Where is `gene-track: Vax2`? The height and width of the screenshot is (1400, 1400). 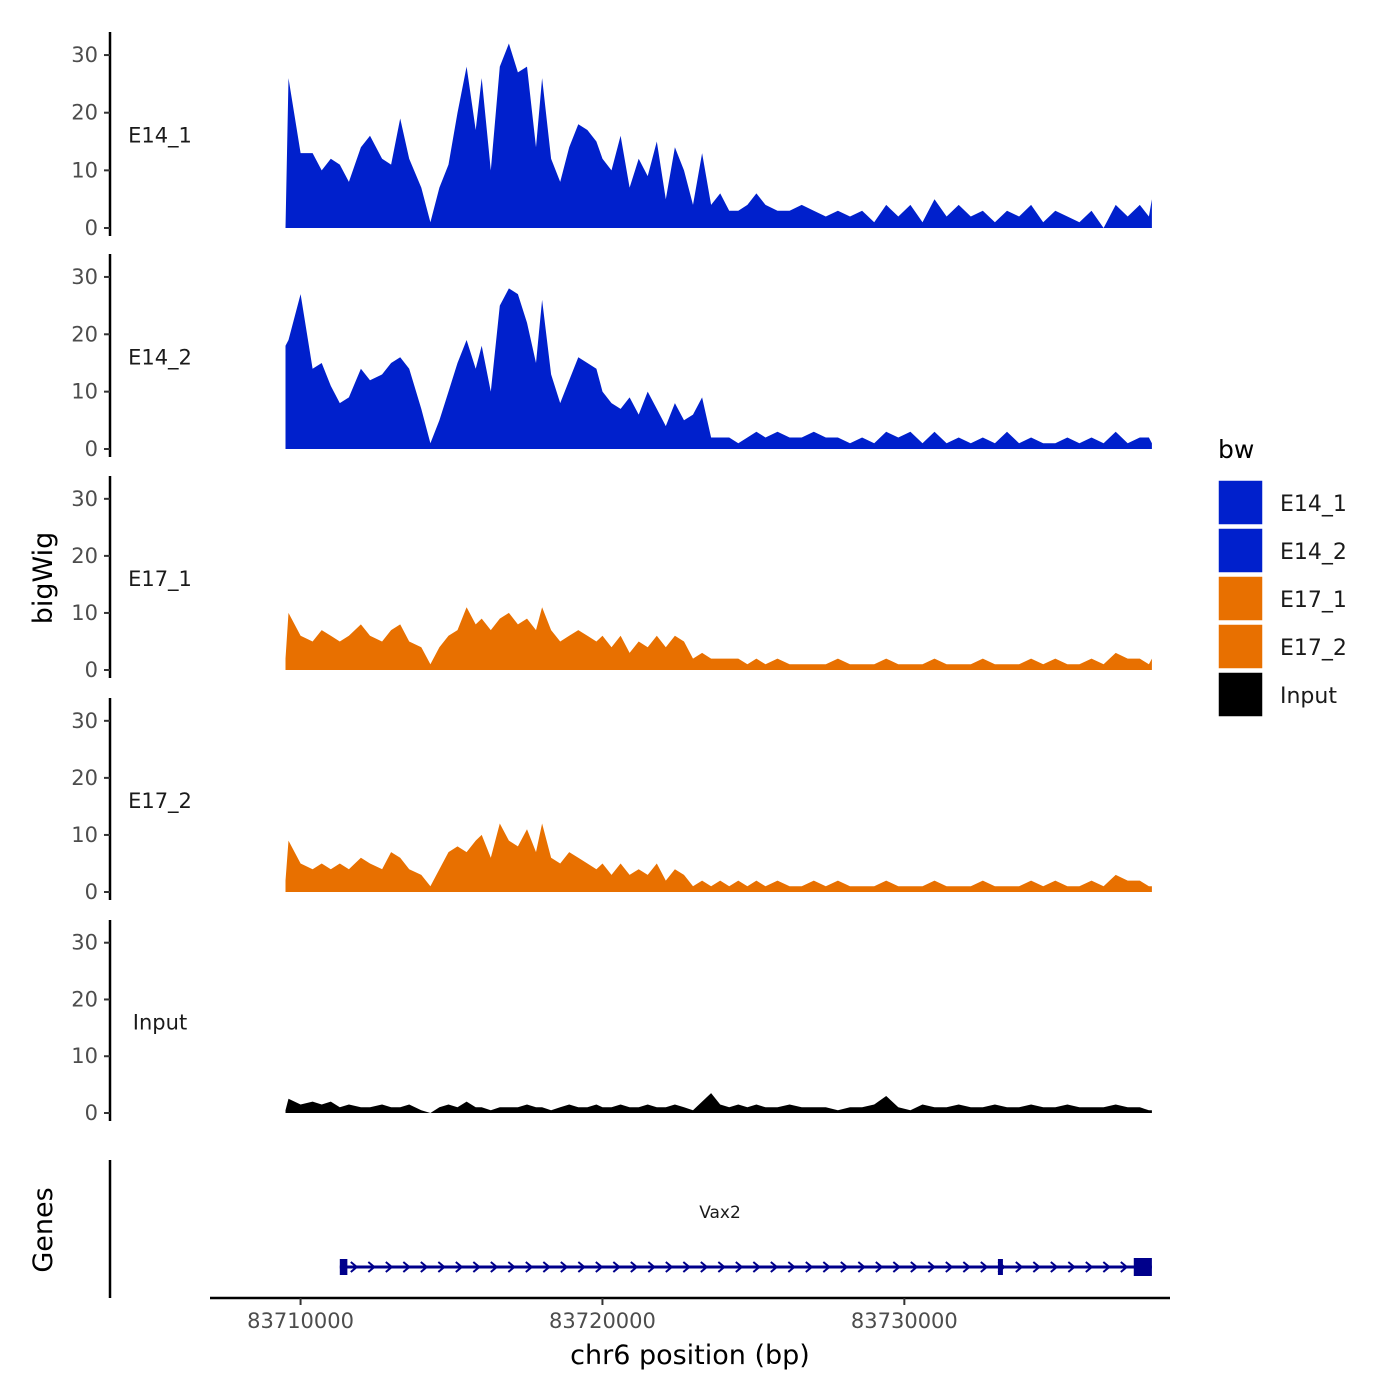 gene-track: Vax2 is located at coordinates (745, 1239).